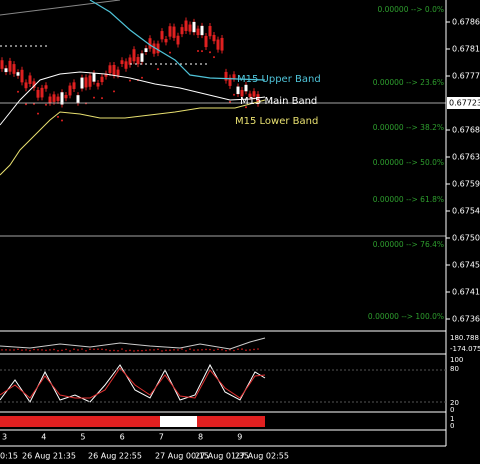 The width and height of the screenshot is (480, 464). I want to click on strip-scale: 0, so click(452, 426).